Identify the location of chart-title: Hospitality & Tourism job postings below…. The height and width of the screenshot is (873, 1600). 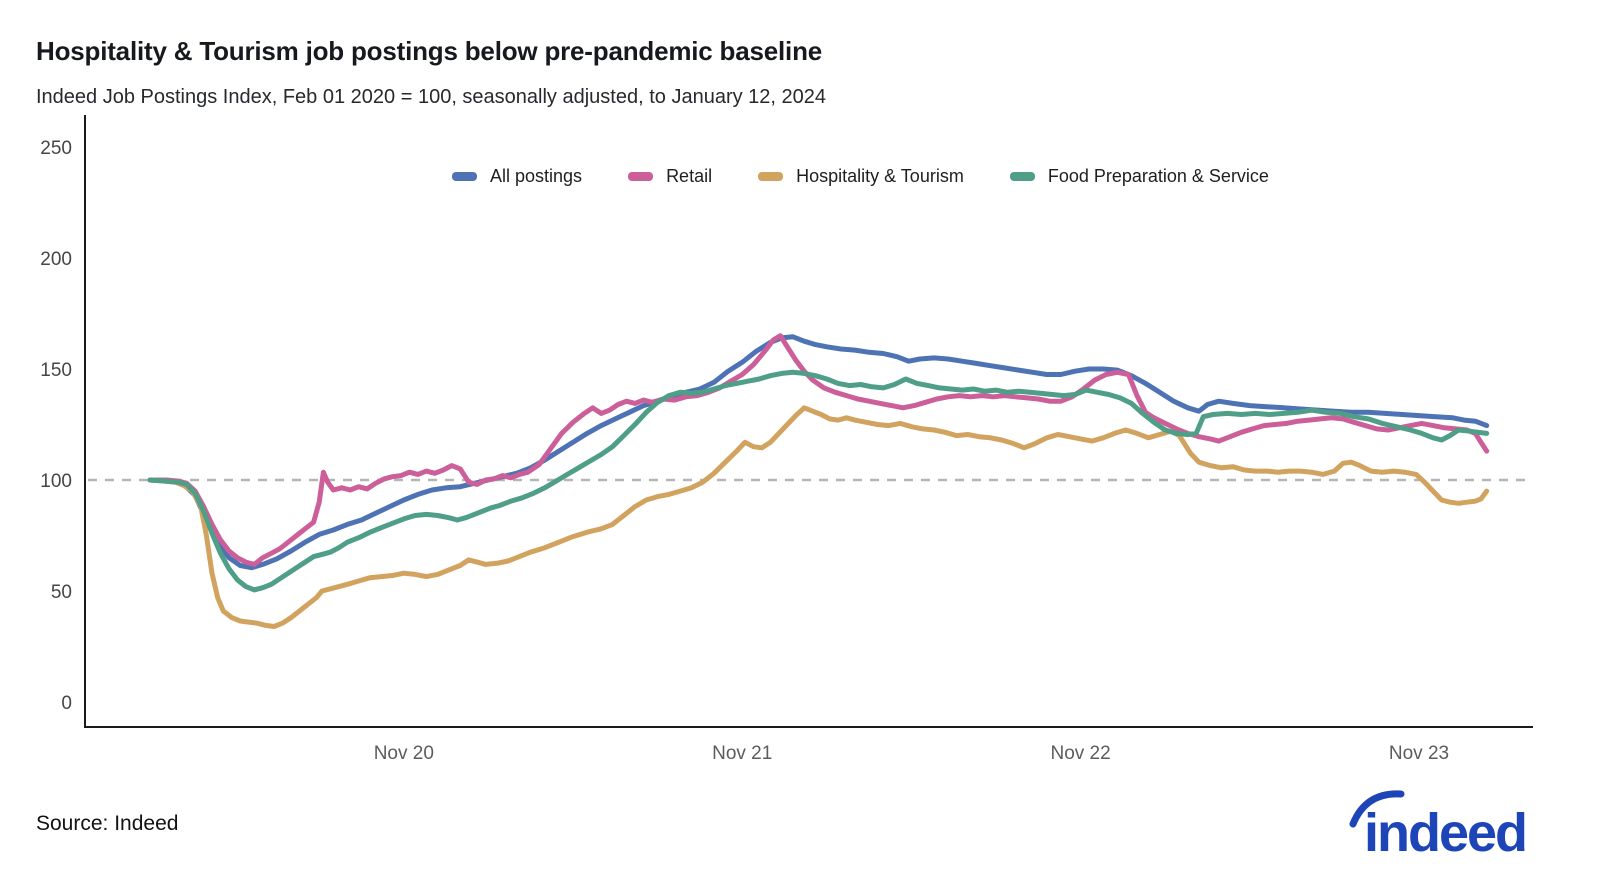
(429, 51).